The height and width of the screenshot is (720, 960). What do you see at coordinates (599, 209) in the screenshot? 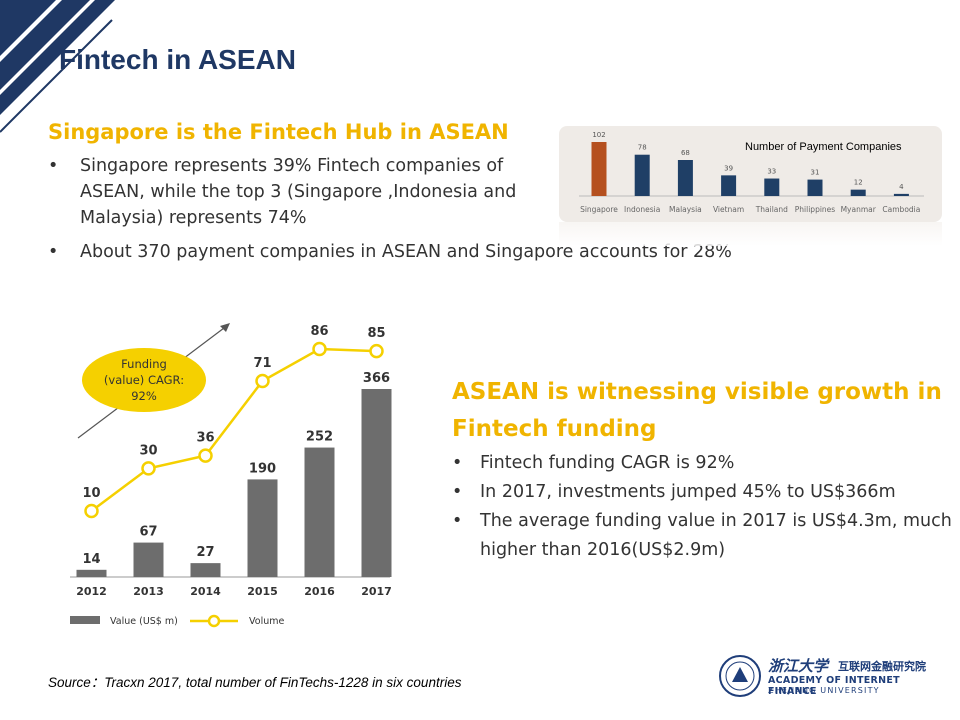
I see `payment-category-label: Singapore` at bounding box center [599, 209].